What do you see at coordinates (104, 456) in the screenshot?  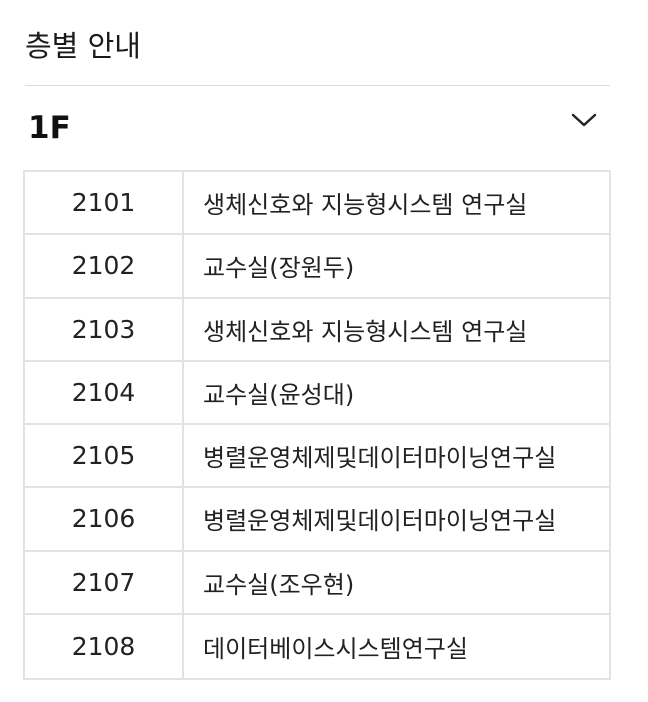 I see `room-number: 2105` at bounding box center [104, 456].